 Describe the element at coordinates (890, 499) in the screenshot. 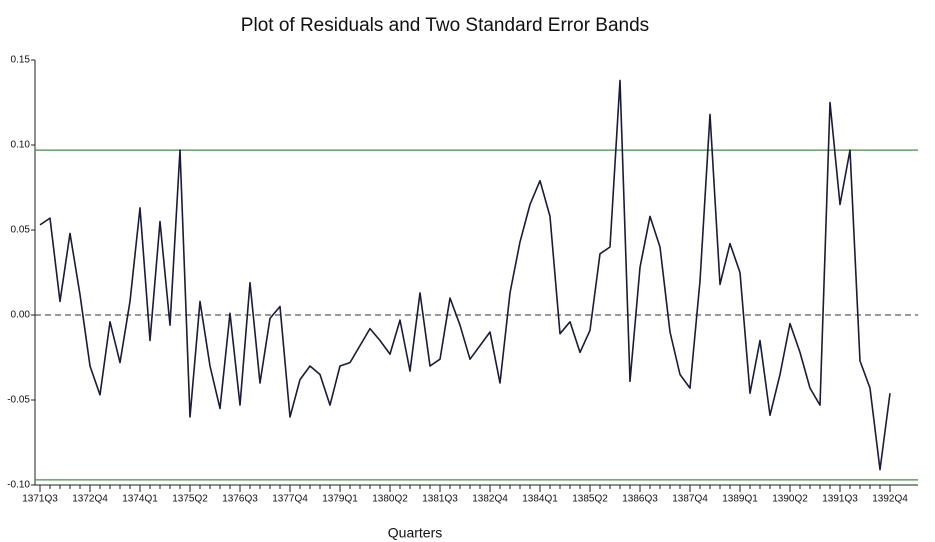

I see `x-tick-label: 1392Q4` at that location.